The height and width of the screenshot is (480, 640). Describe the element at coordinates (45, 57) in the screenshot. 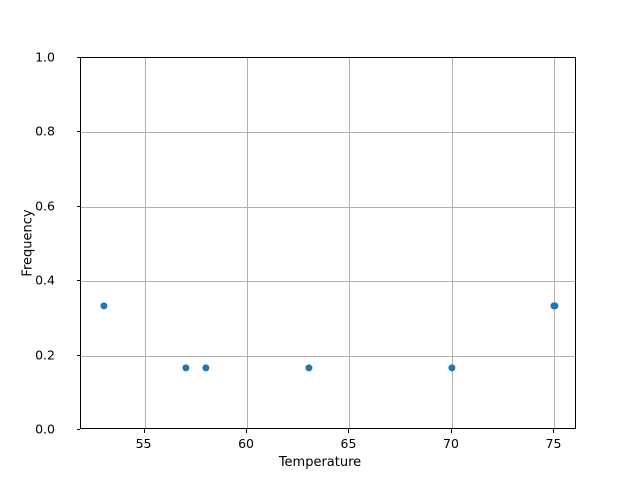

I see `y-tick-label: 1.0` at that location.